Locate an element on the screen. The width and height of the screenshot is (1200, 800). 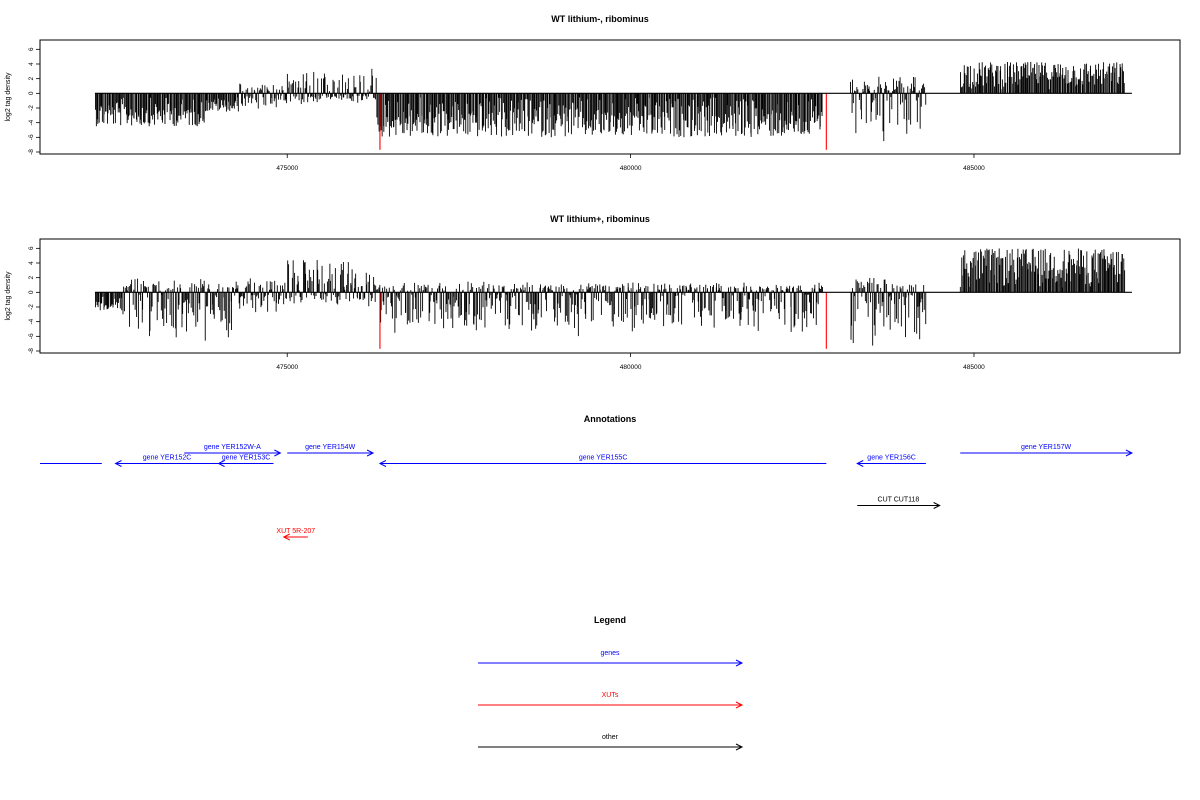
annotation-feature: CUT CUT118 is located at coordinates (899, 503).